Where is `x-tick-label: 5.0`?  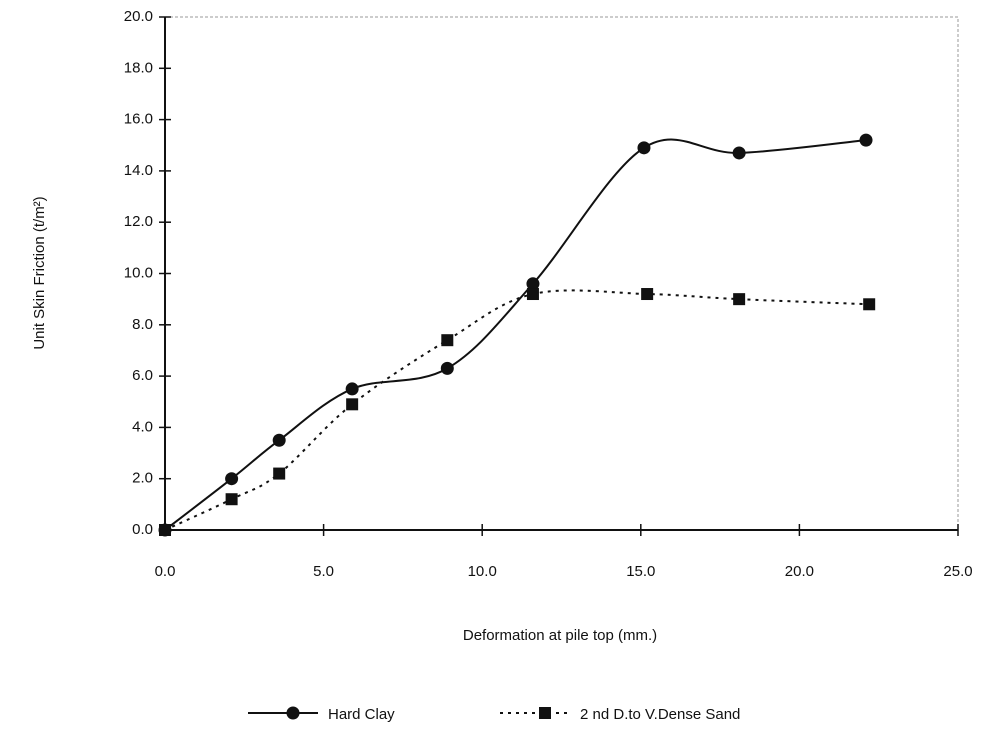
x-tick-label: 5.0 is located at coordinates (323, 571).